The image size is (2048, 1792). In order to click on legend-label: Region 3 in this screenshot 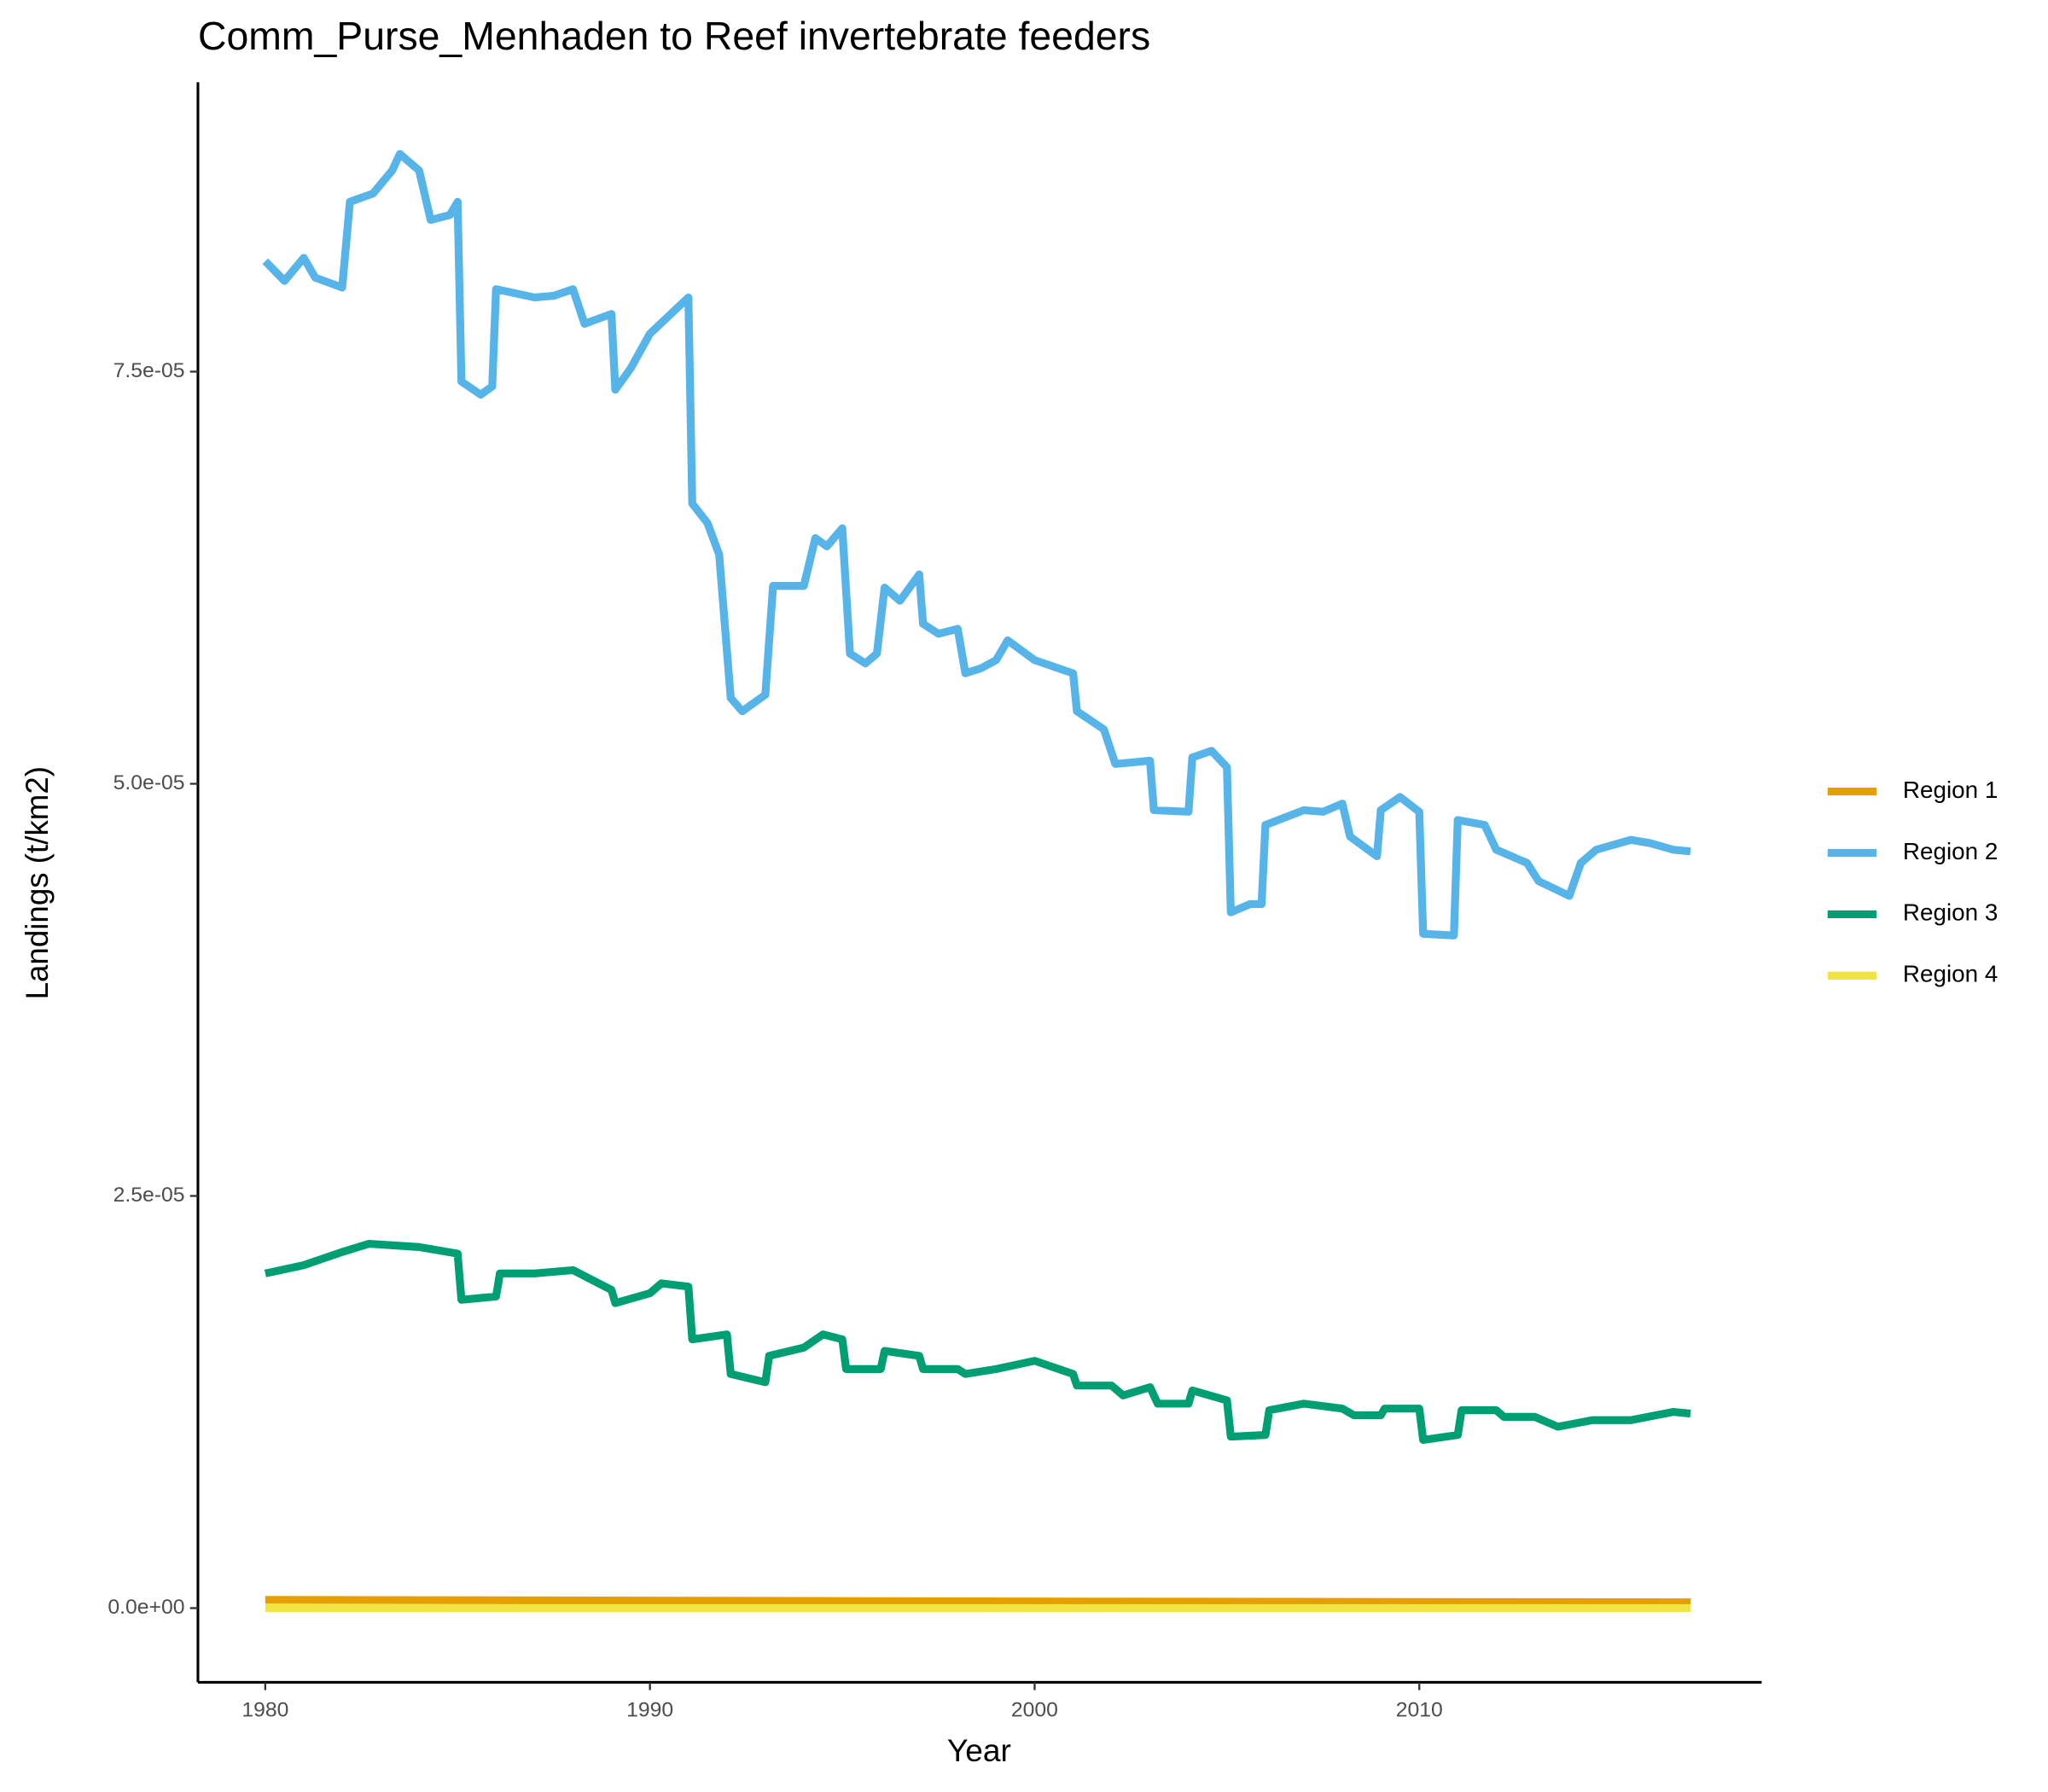, I will do `click(1951, 913)`.